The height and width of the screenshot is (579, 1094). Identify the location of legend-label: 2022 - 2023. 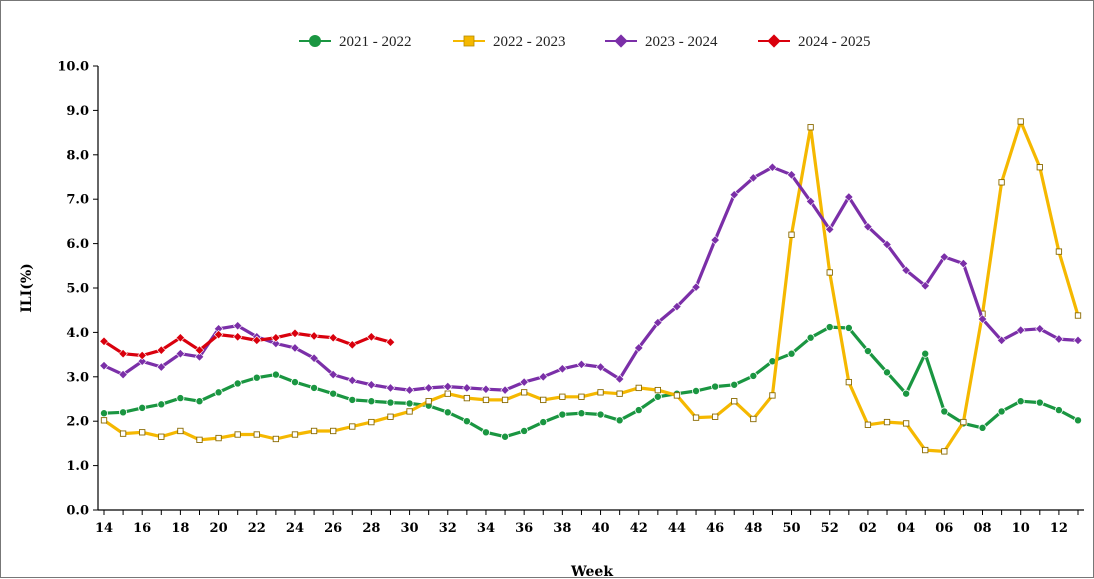
(529, 42).